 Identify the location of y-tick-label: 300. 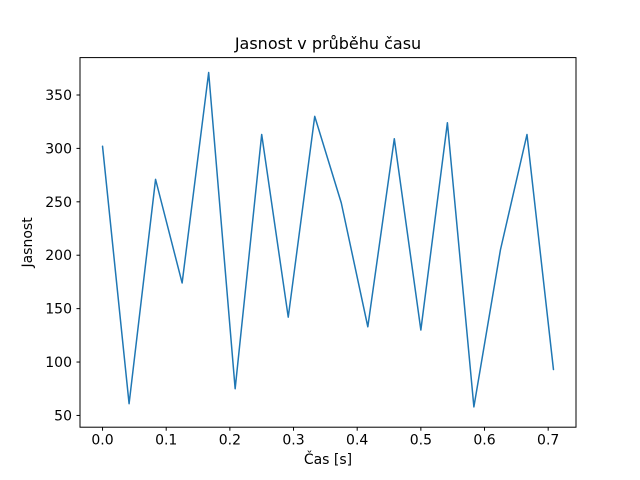
(58, 149).